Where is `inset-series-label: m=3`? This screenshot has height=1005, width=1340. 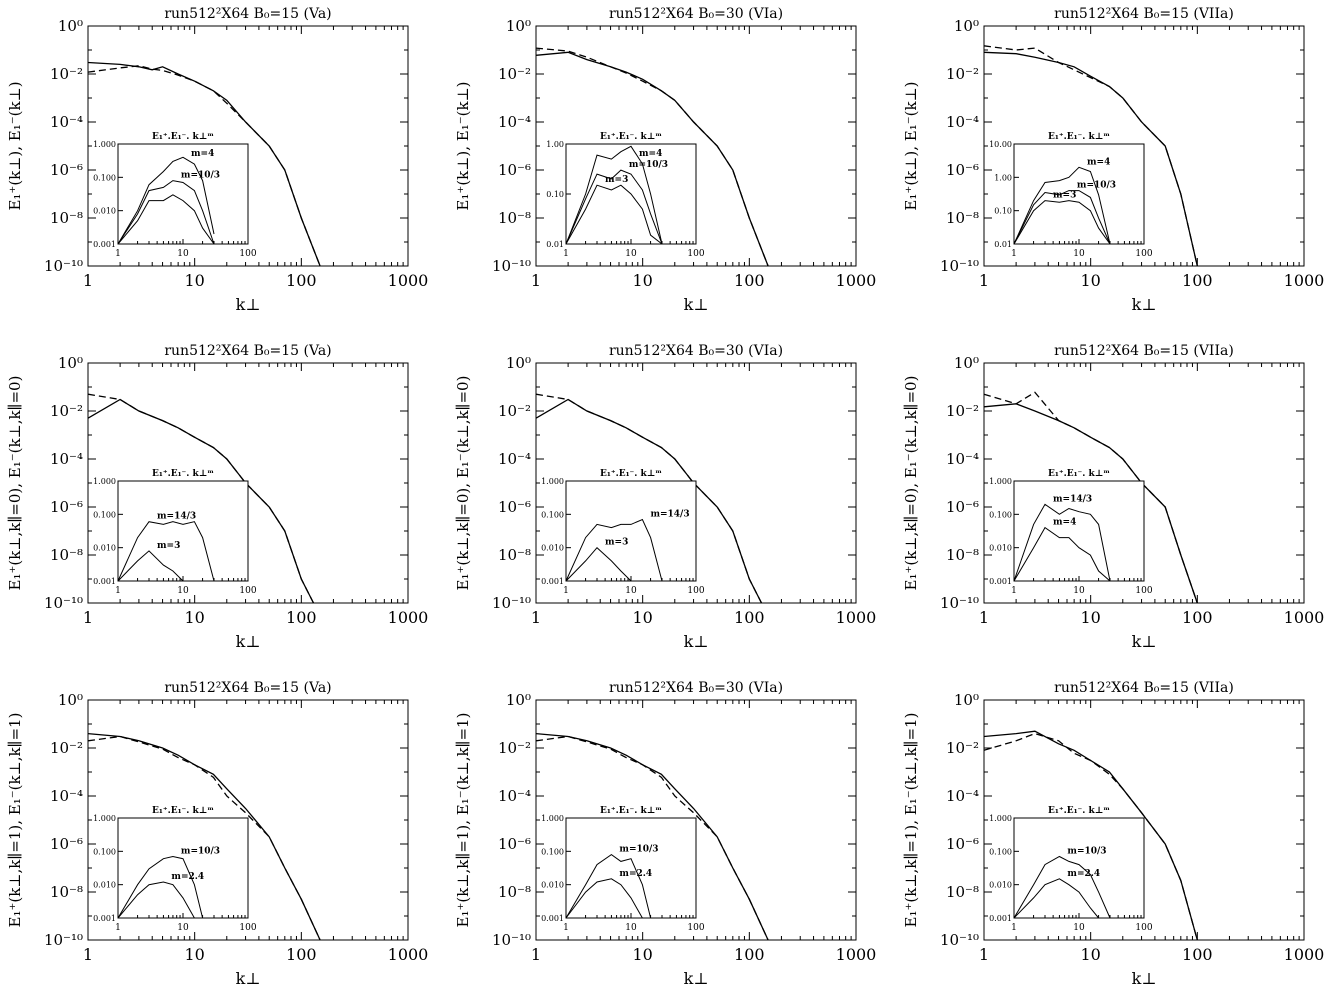
inset-series-label: m=3 is located at coordinates (168, 546).